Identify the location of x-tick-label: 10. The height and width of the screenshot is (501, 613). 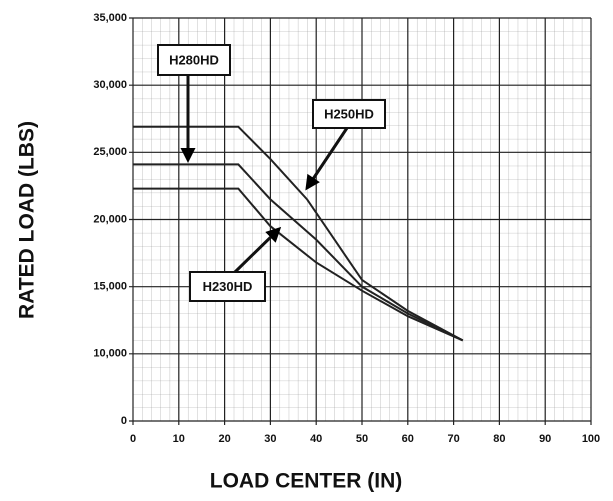
(179, 439).